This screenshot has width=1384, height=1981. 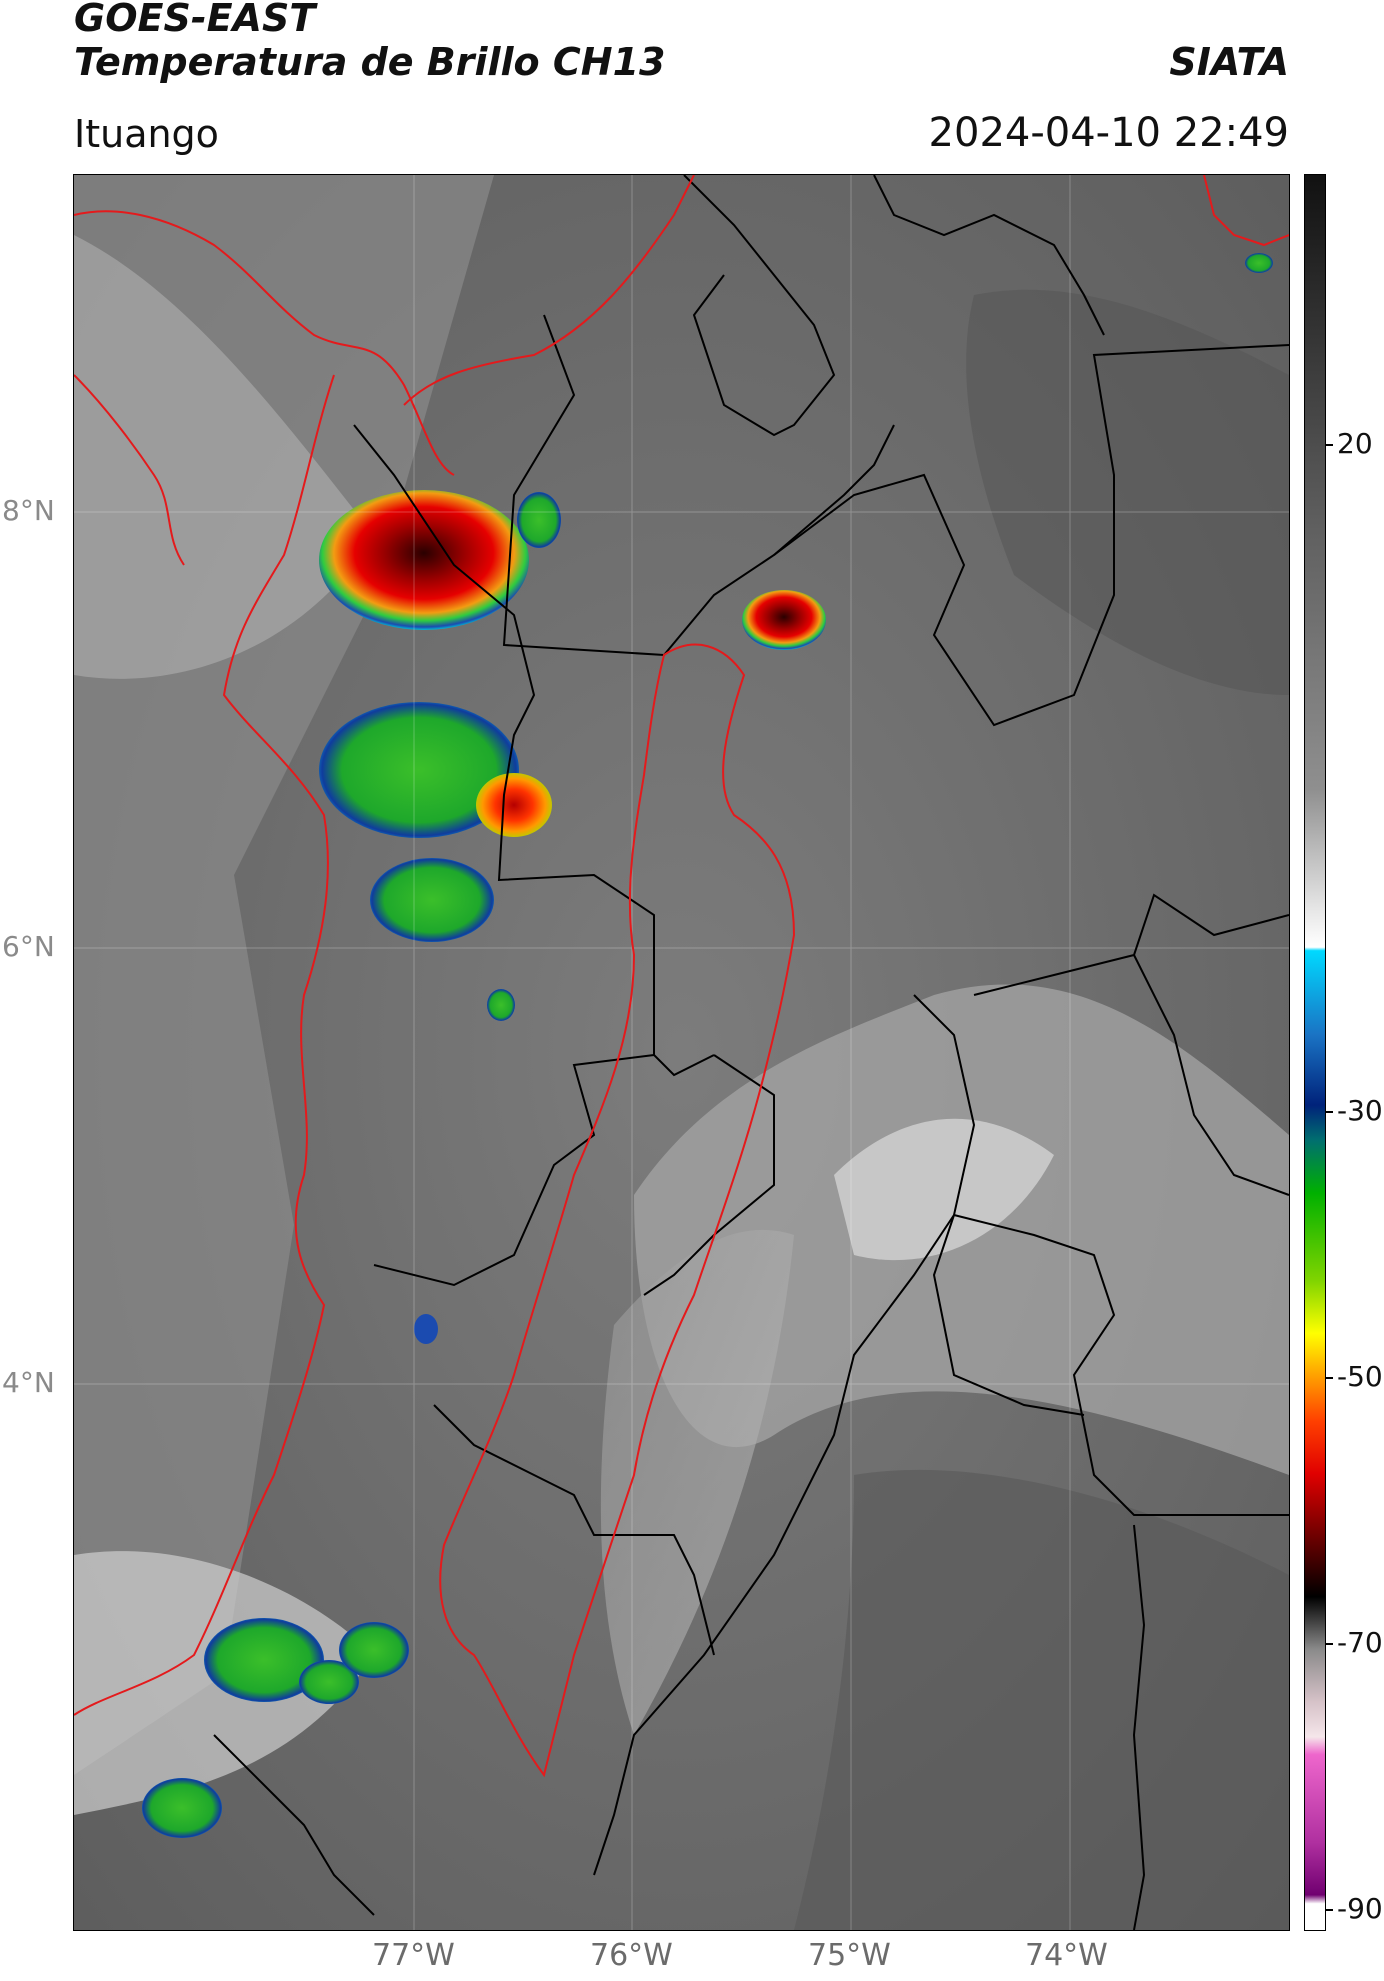 I want to click on lat-label-6n: 6°N, so click(x=28, y=946).